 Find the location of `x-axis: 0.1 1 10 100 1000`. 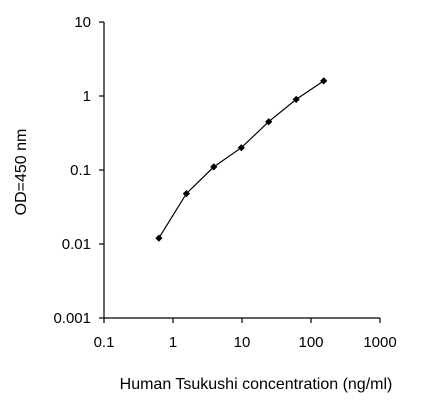

x-axis: 0.1 1 10 100 1000 is located at coordinates (245, 334).